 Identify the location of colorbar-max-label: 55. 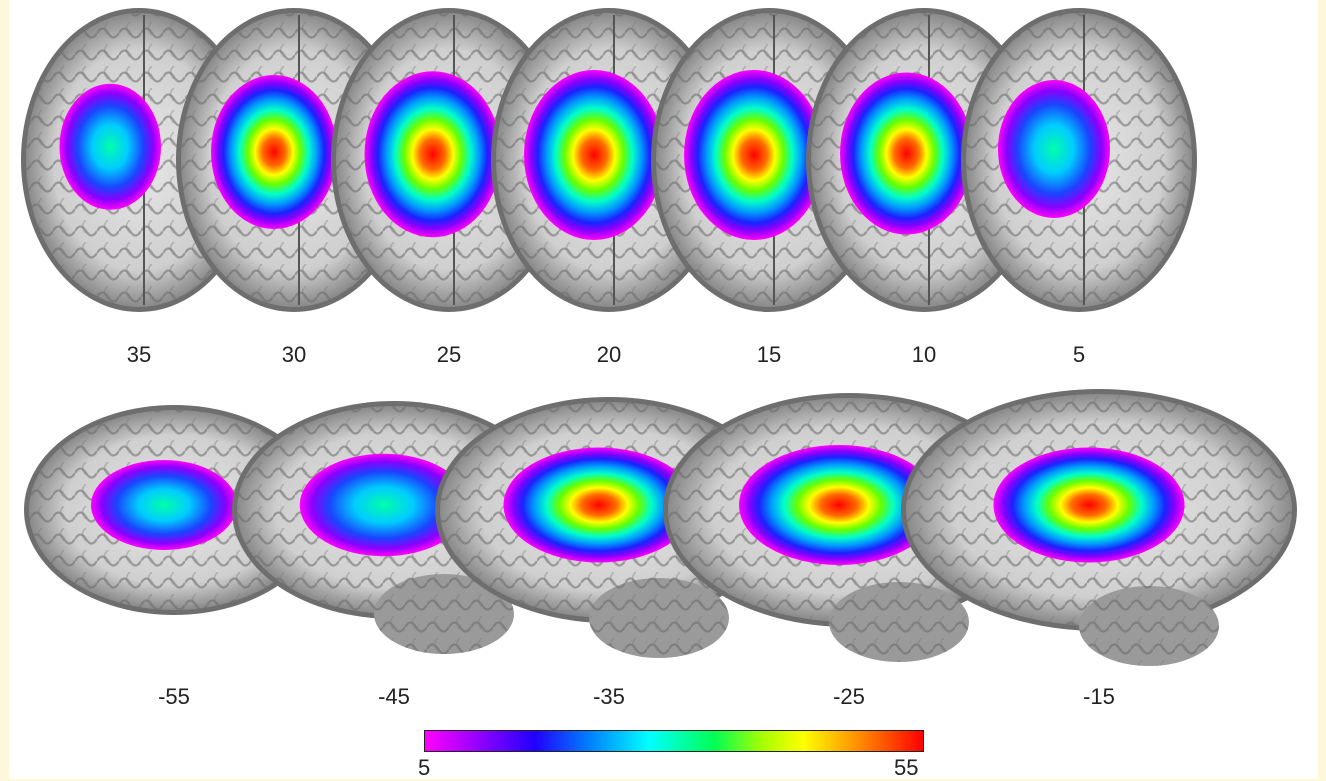
(906, 767).